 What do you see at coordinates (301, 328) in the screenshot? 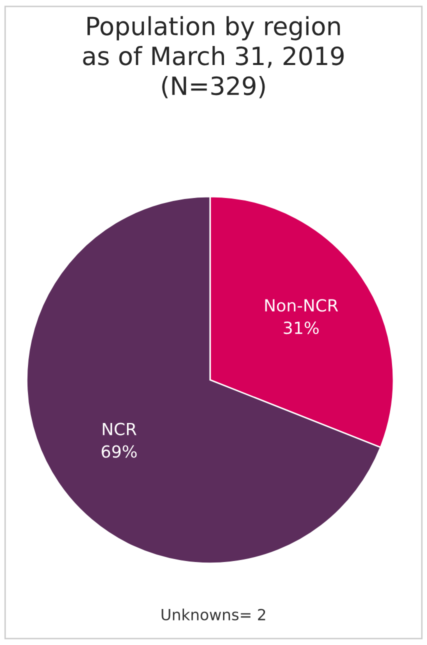
I see `data-label: 31%` at bounding box center [301, 328].